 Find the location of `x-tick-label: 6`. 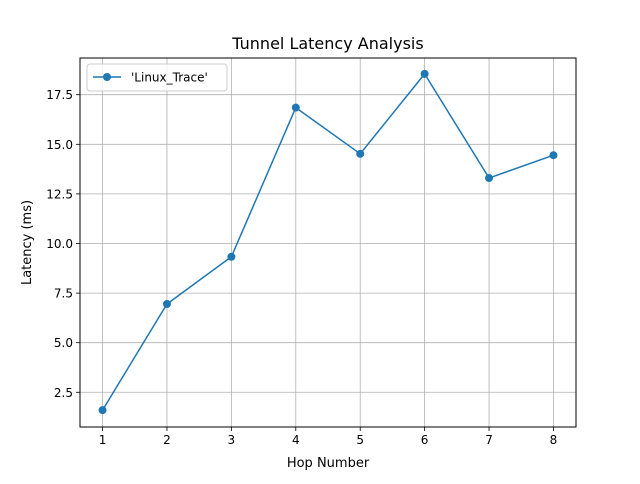

x-tick-label: 6 is located at coordinates (425, 440).